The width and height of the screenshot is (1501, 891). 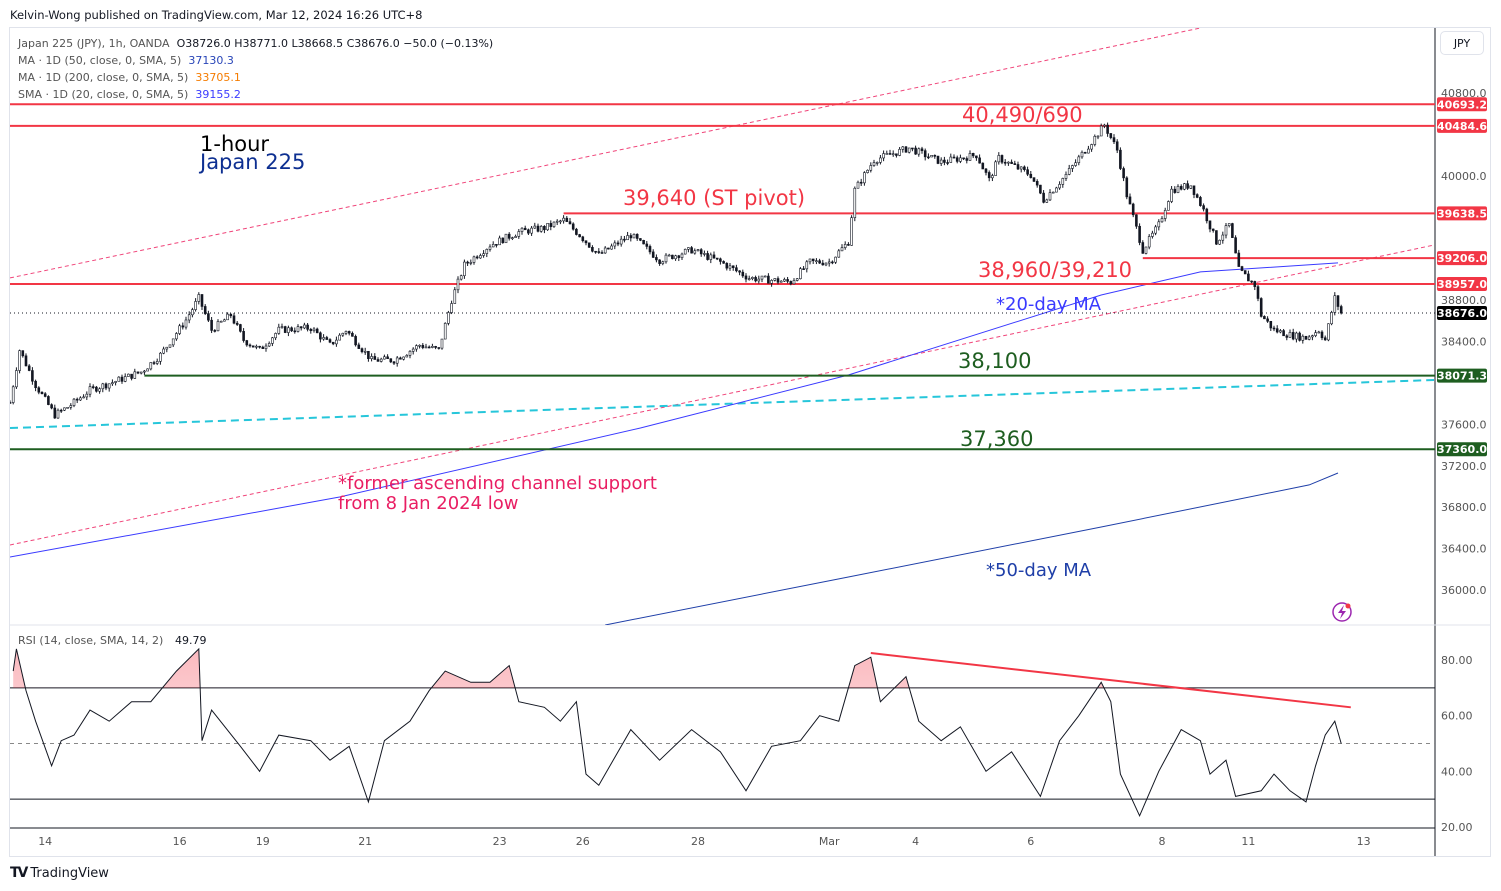 What do you see at coordinates (1462, 43) in the screenshot?
I see `currency-button: JPY` at bounding box center [1462, 43].